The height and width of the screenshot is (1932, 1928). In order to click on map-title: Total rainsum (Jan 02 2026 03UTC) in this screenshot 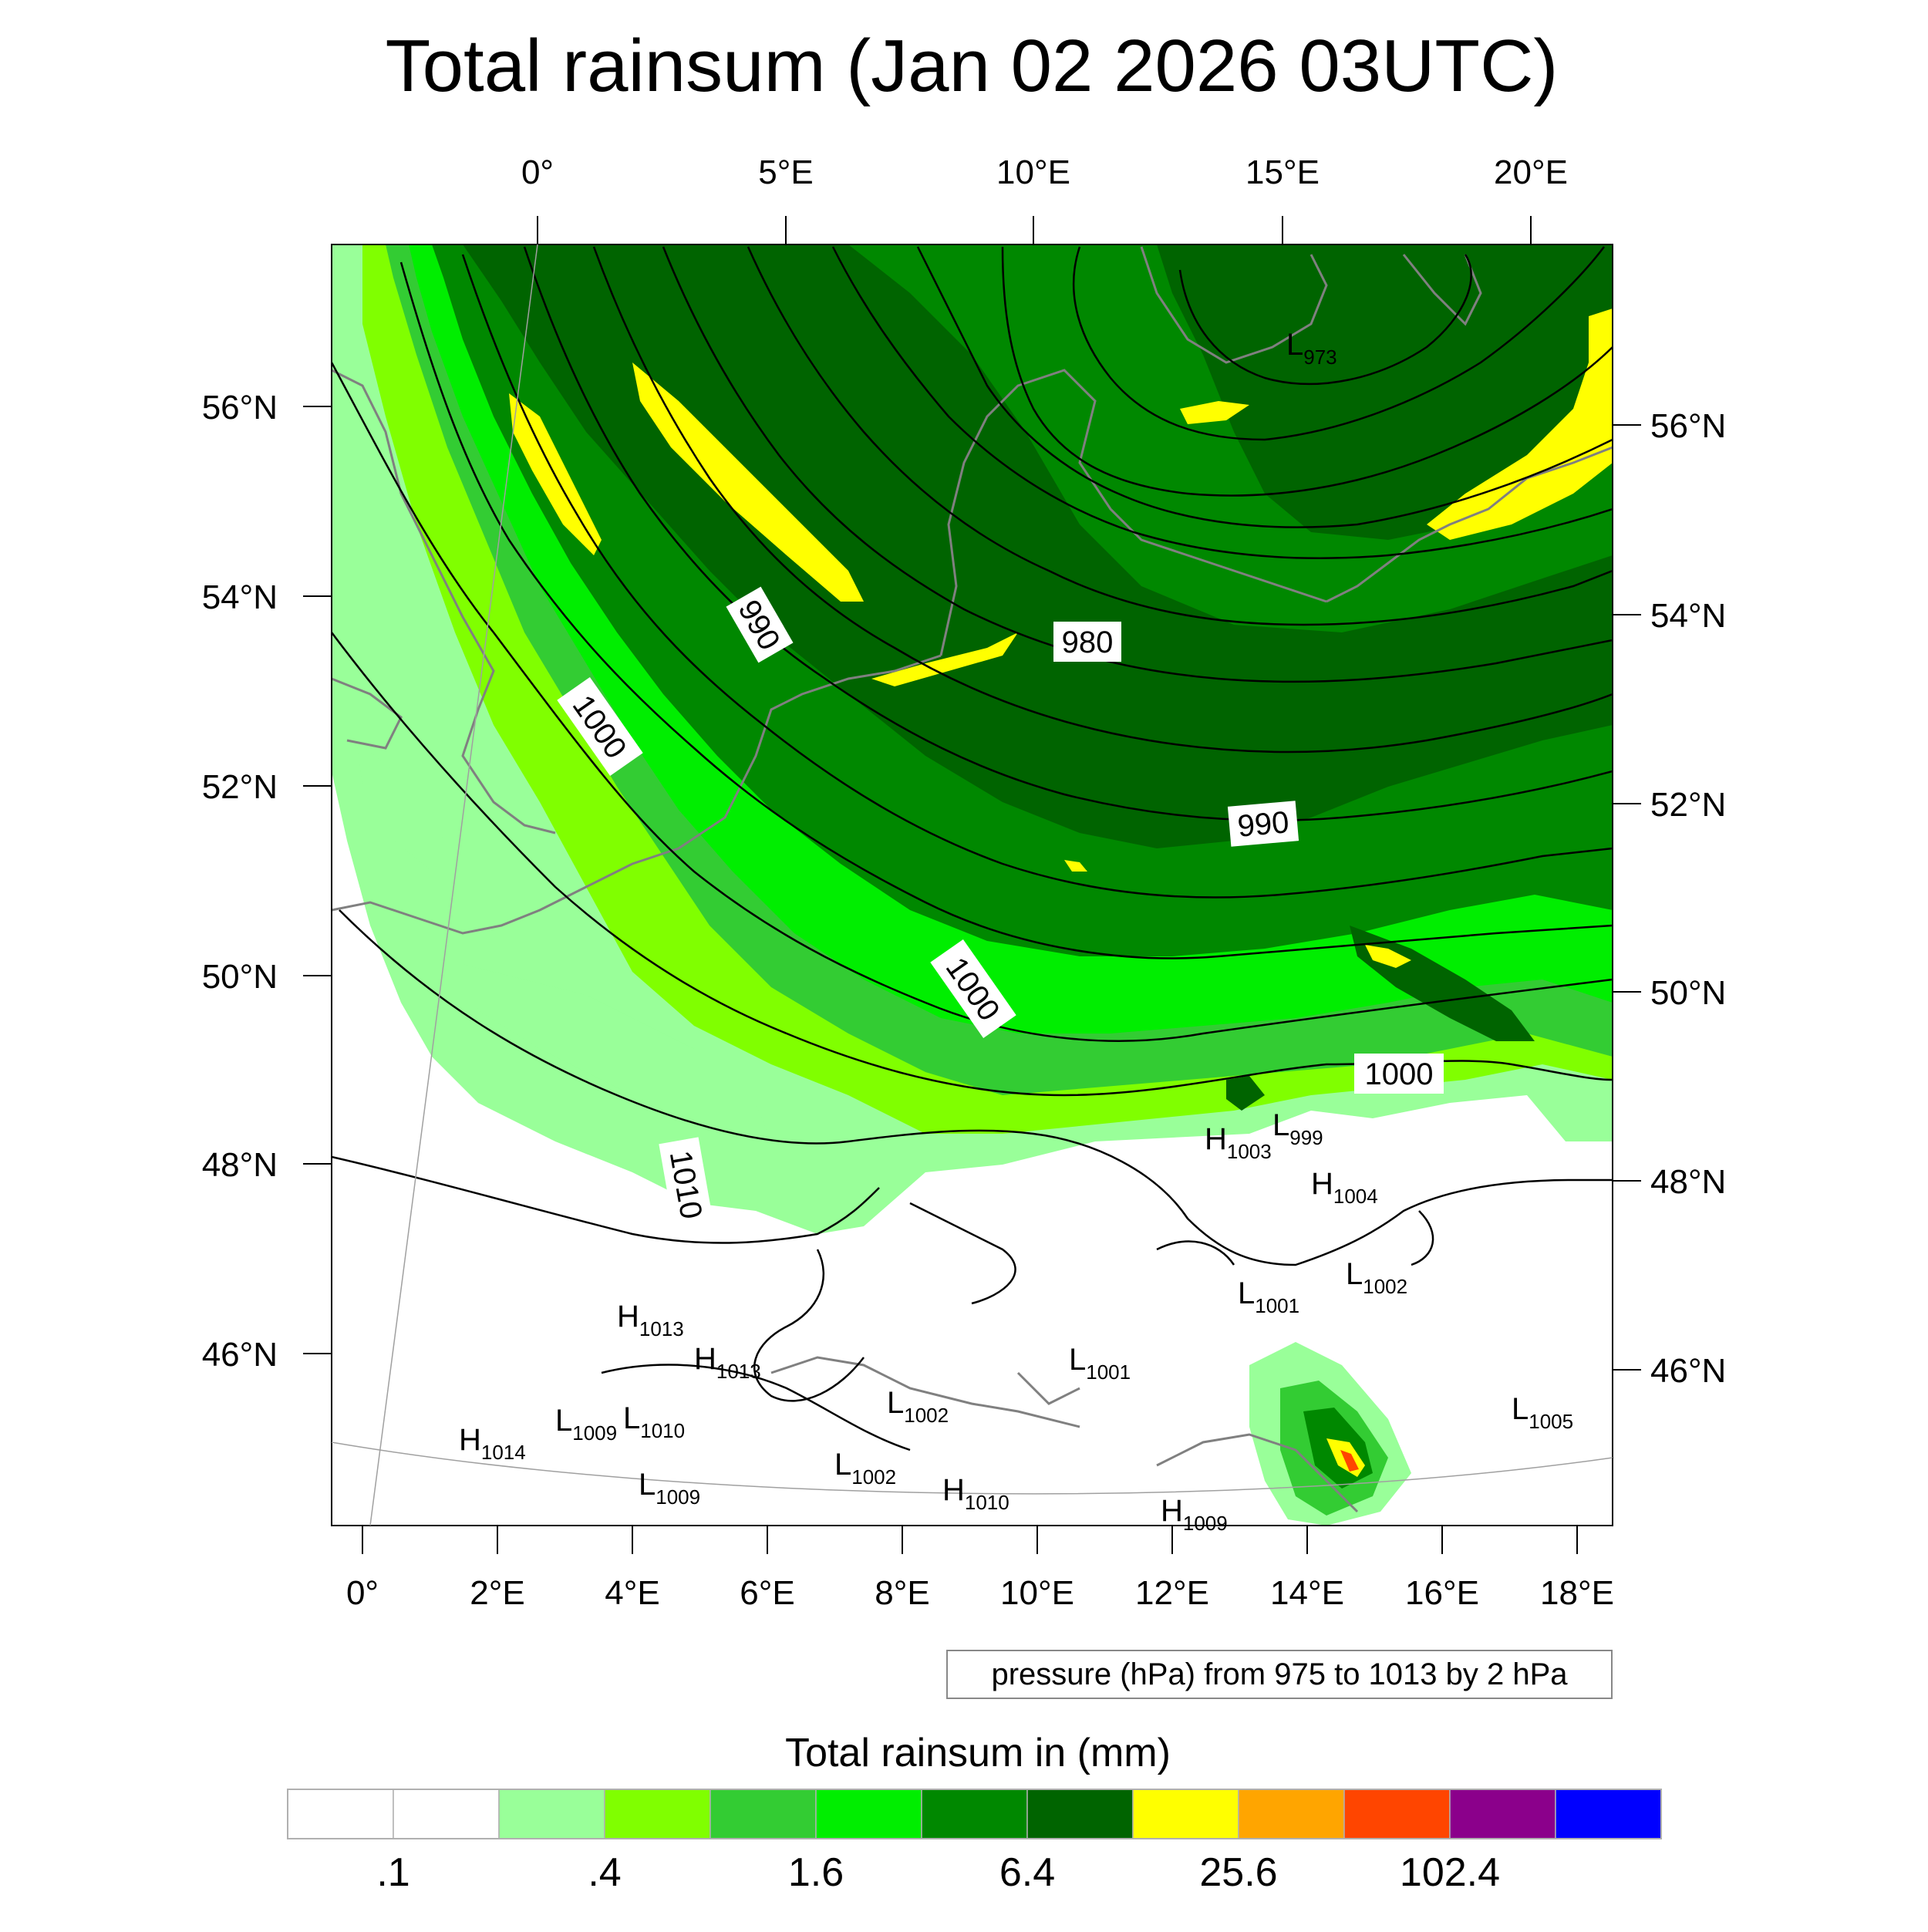, I will do `click(973, 66)`.